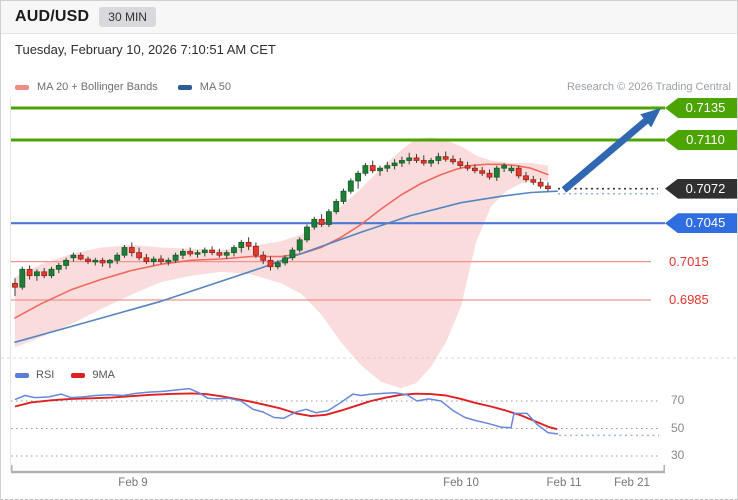 The width and height of the screenshot is (738, 500). Describe the element at coordinates (564, 483) in the screenshot. I see `x-axis-label-feb11: Feb 11` at that location.